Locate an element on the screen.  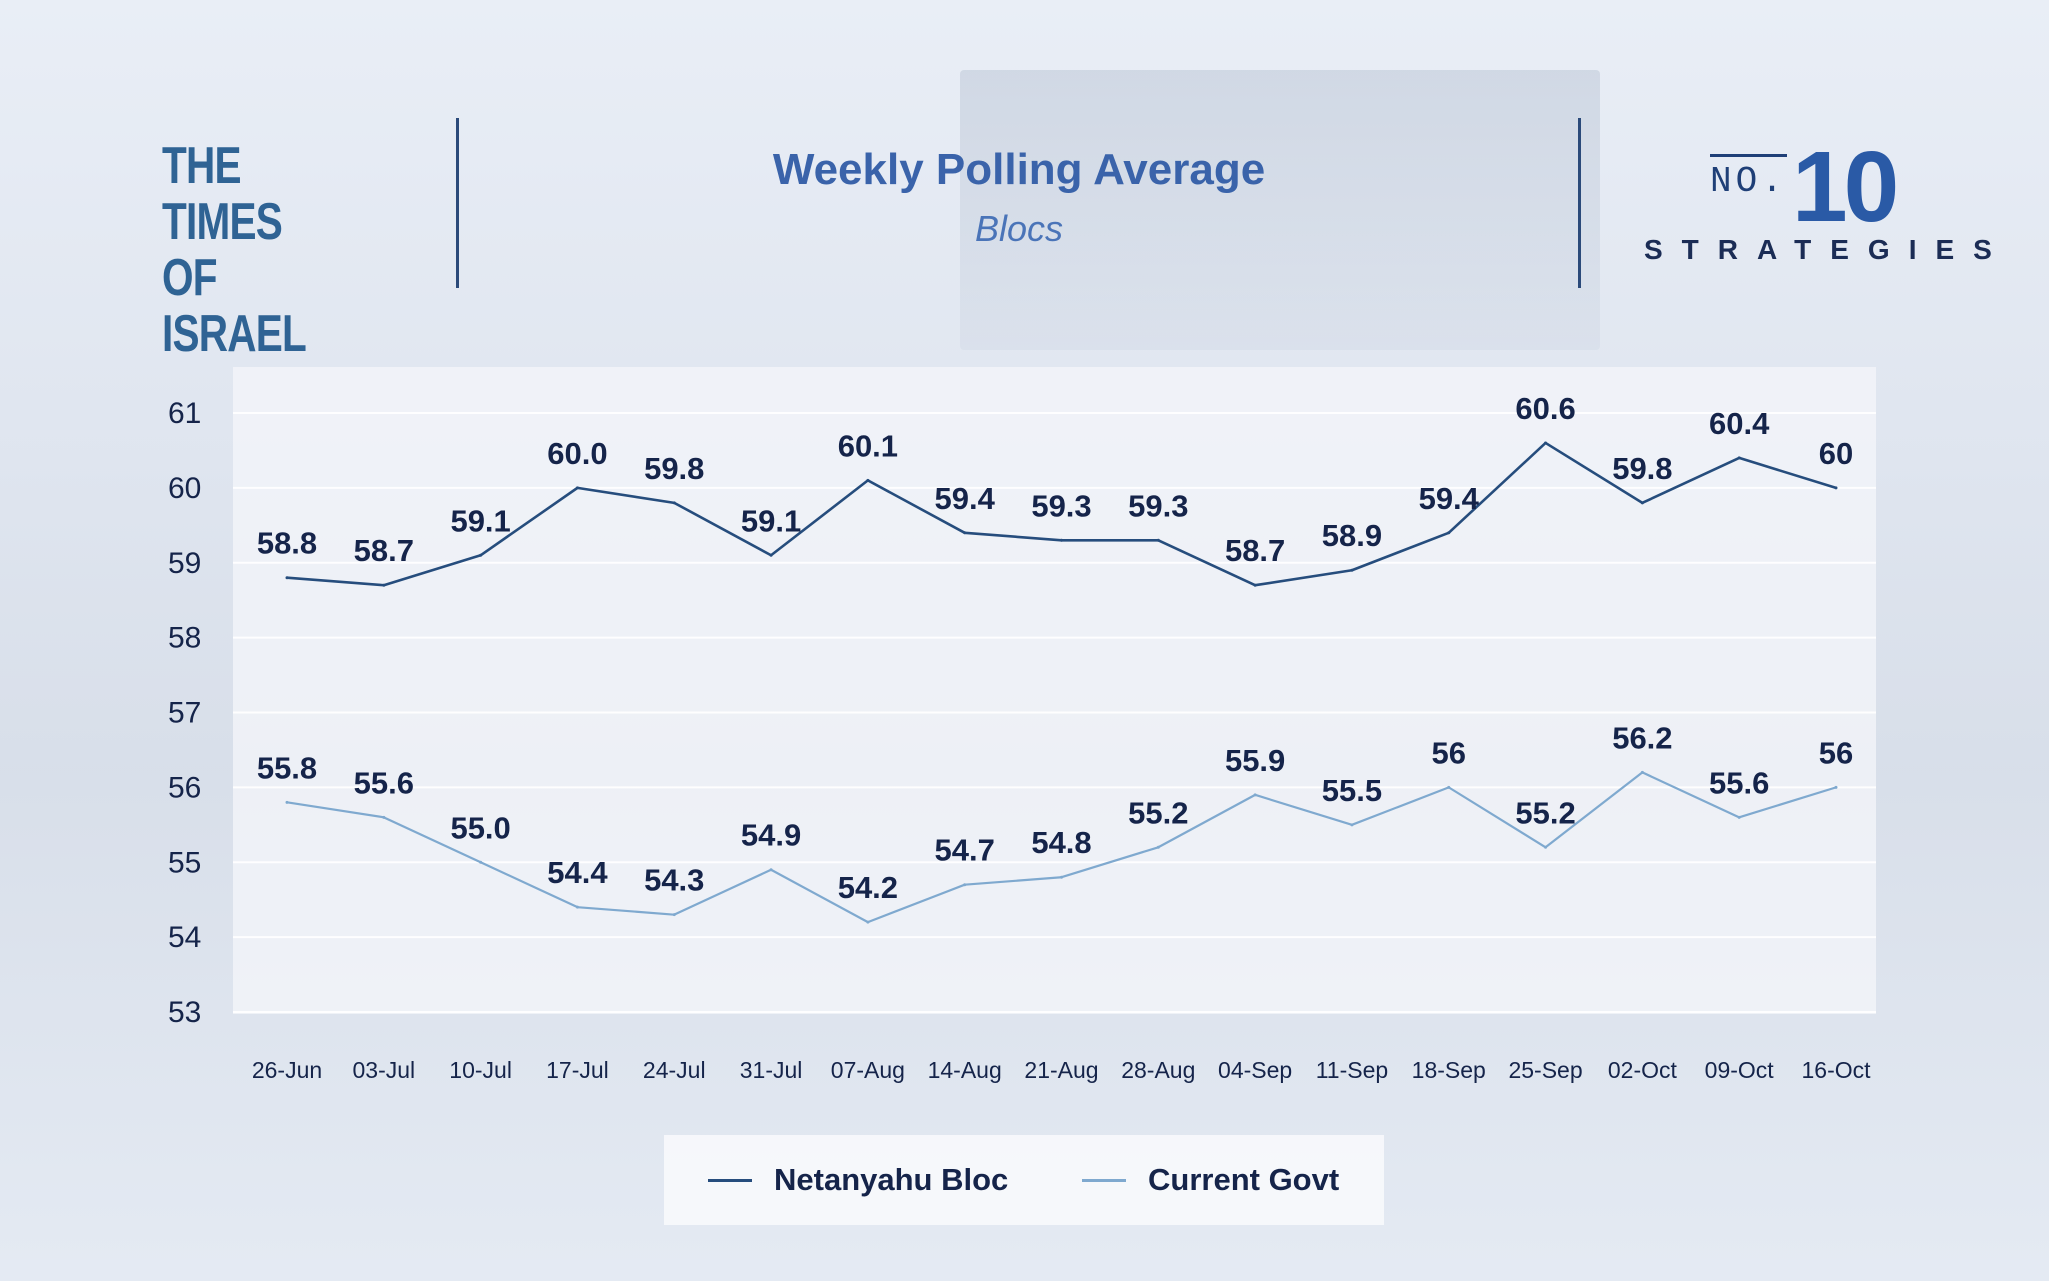
legend-item-govt: Current Govt is located at coordinates (1210, 1180).